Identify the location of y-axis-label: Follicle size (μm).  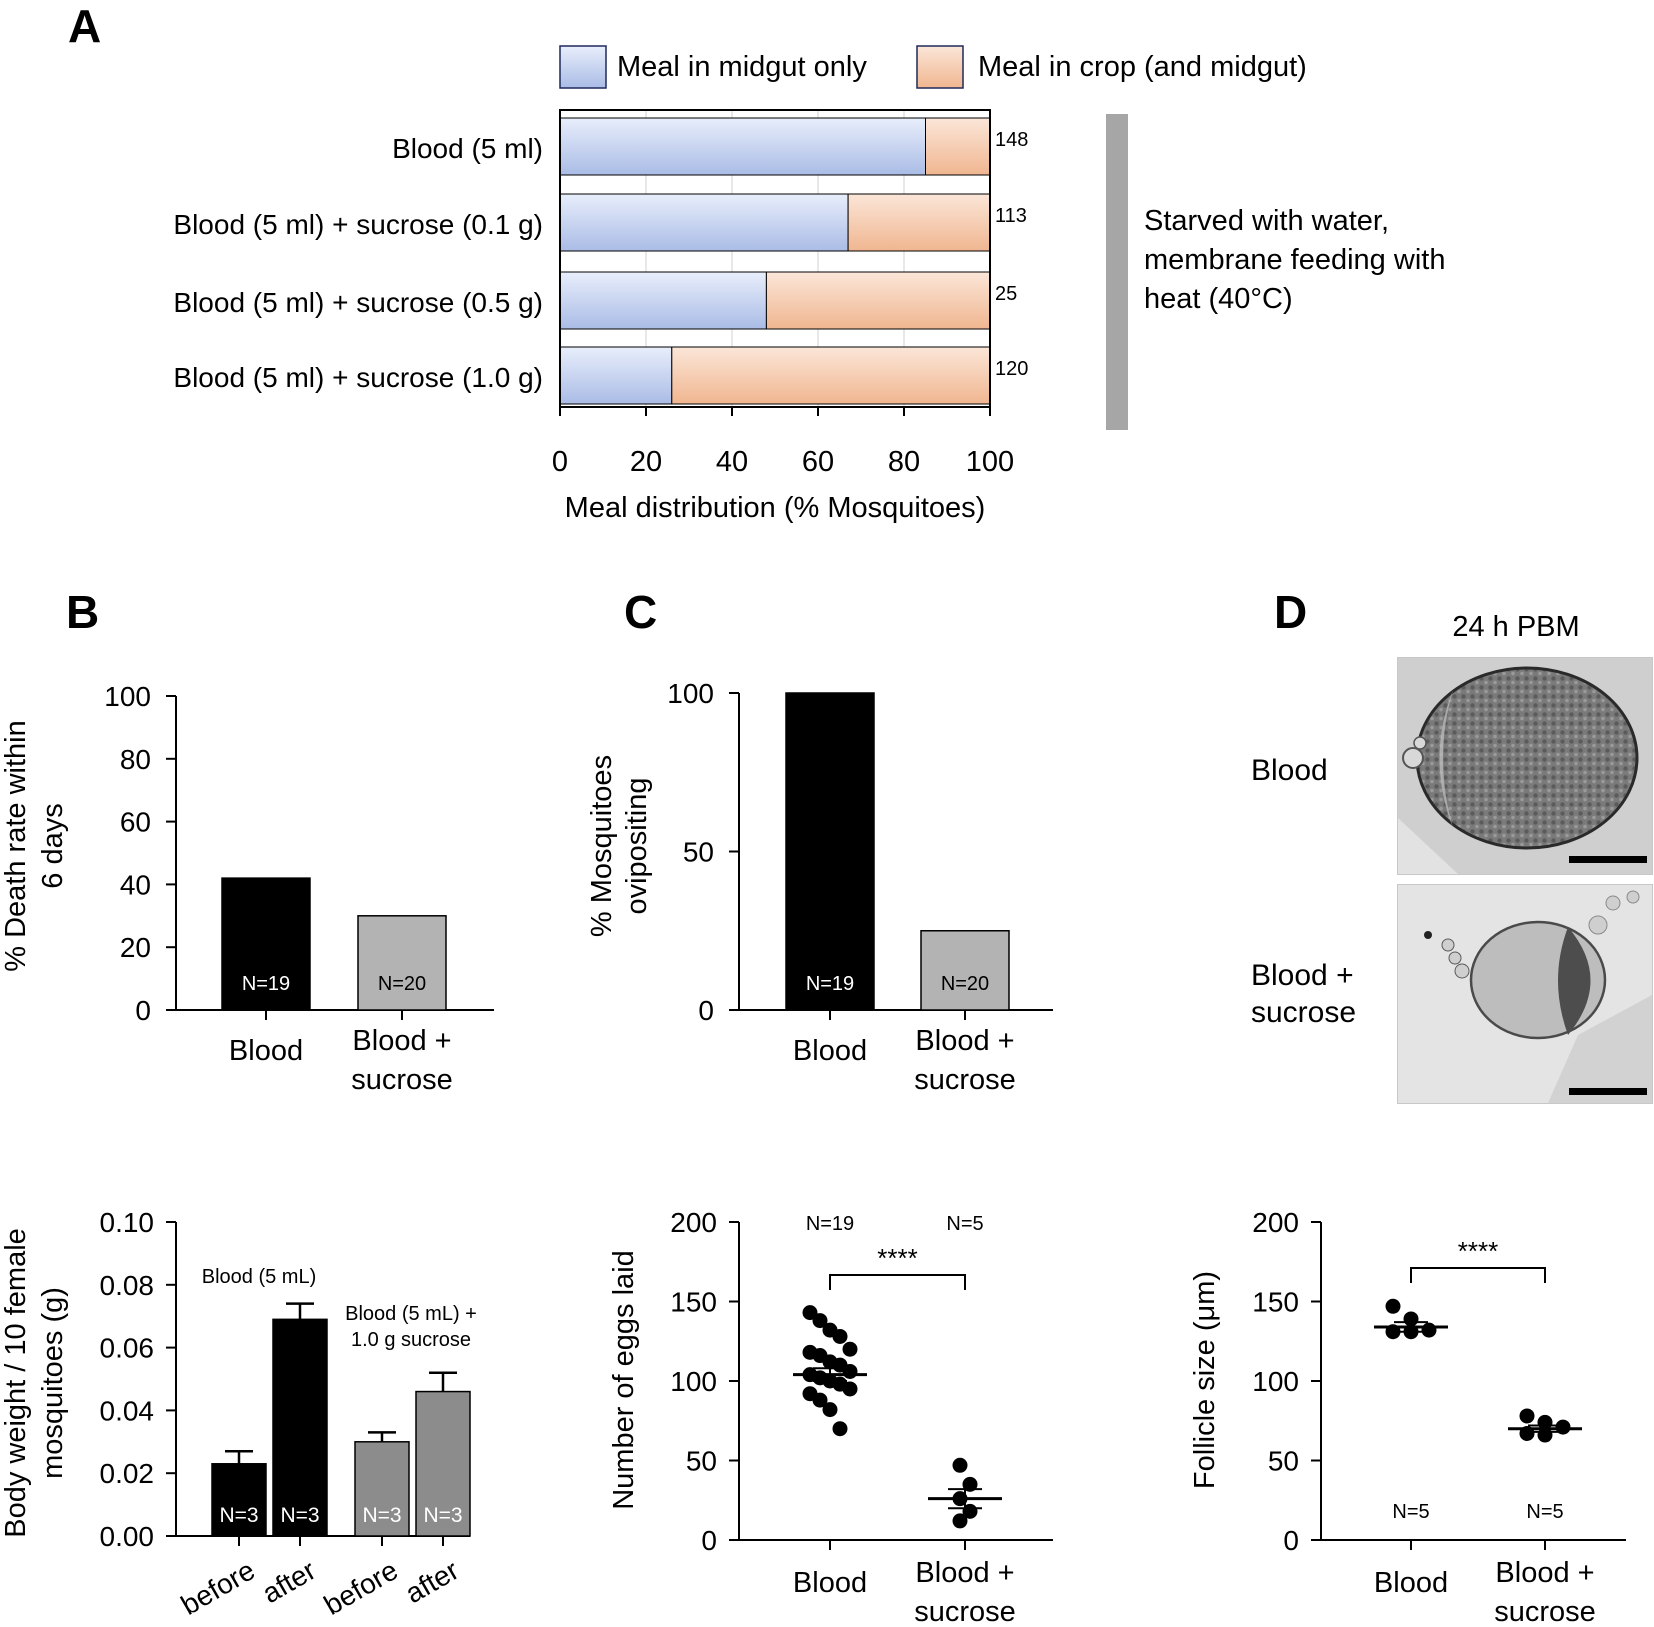
(1205, 1380).